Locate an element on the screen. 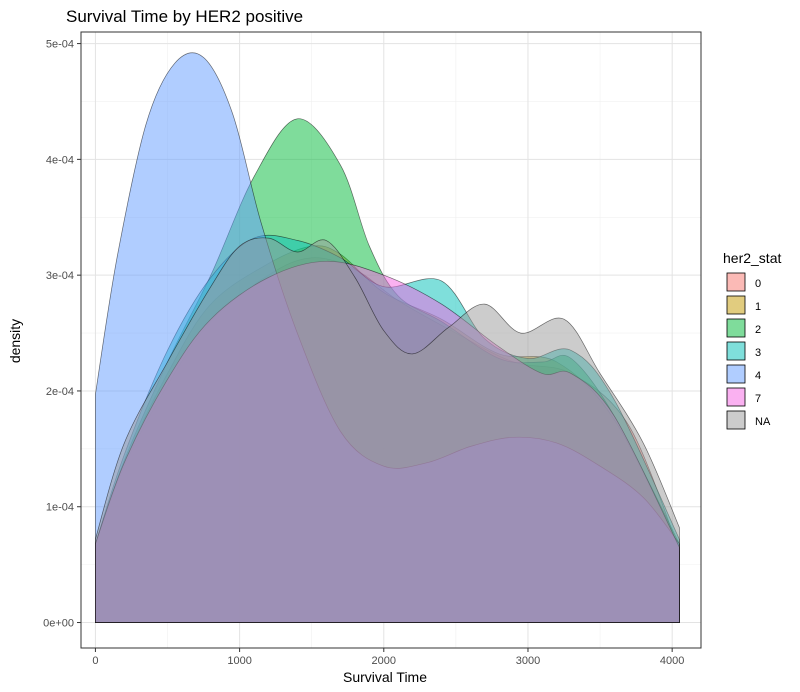  x-tick-label: 1000 is located at coordinates (239, 661).